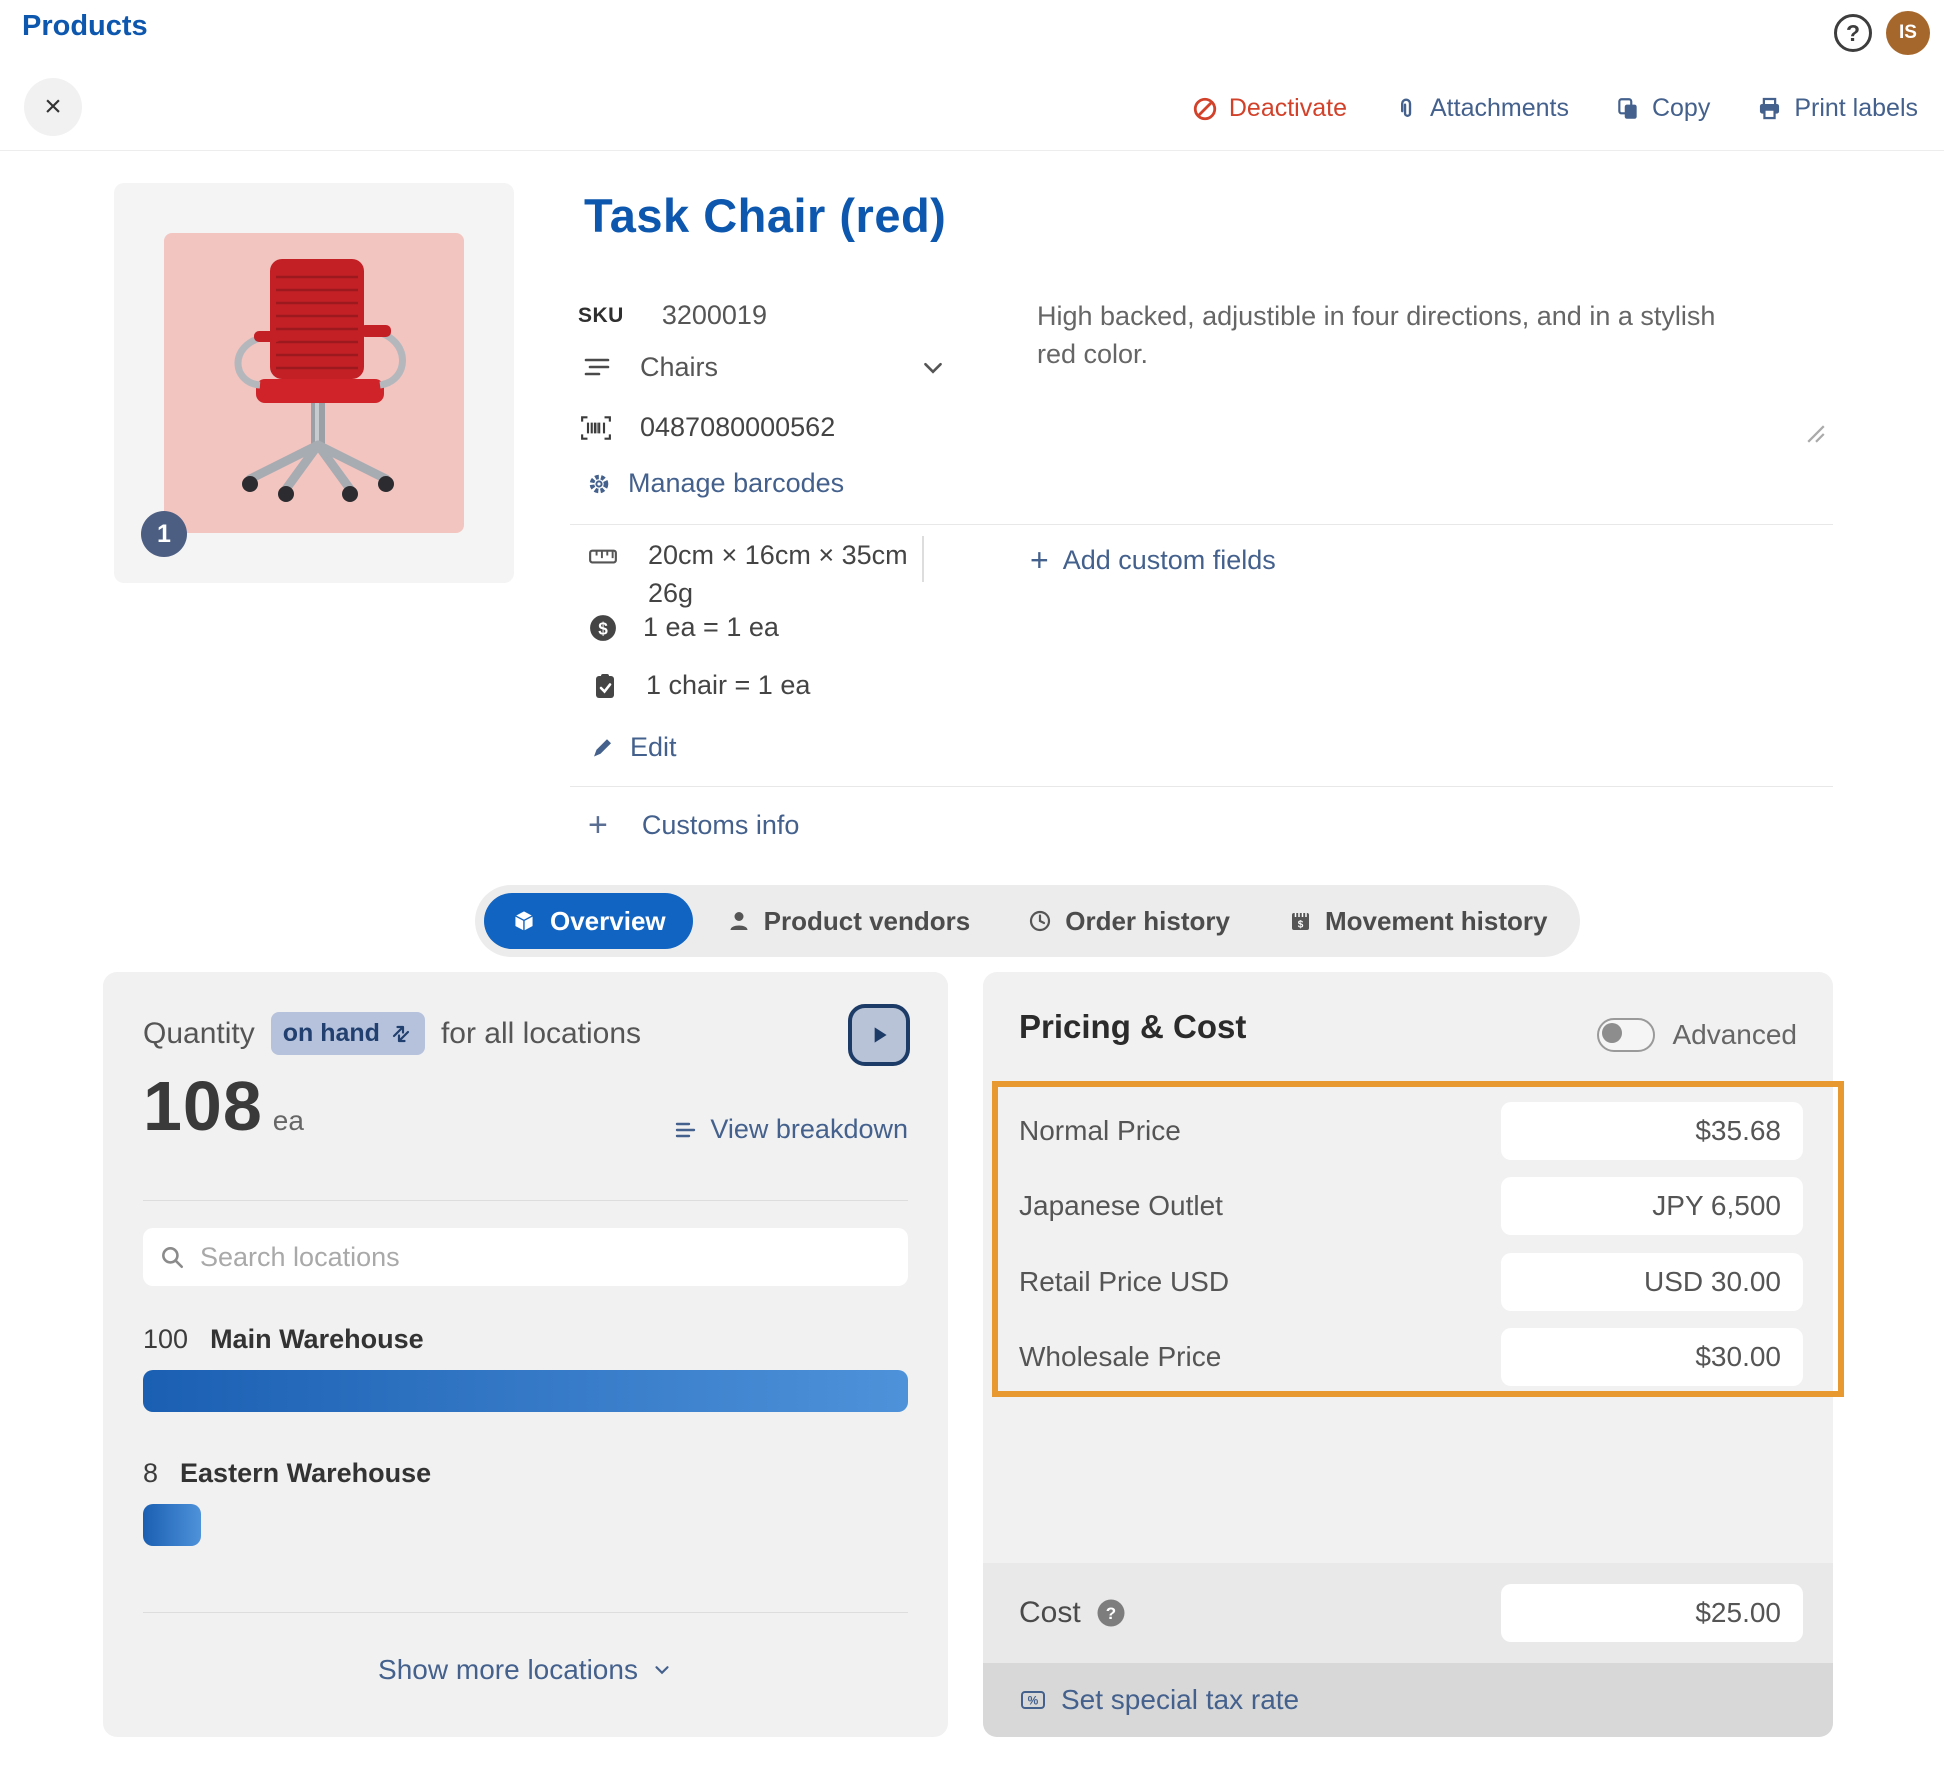 The image size is (1944, 1778). What do you see at coordinates (151, 1473) in the screenshot?
I see `location-qty: 8` at bounding box center [151, 1473].